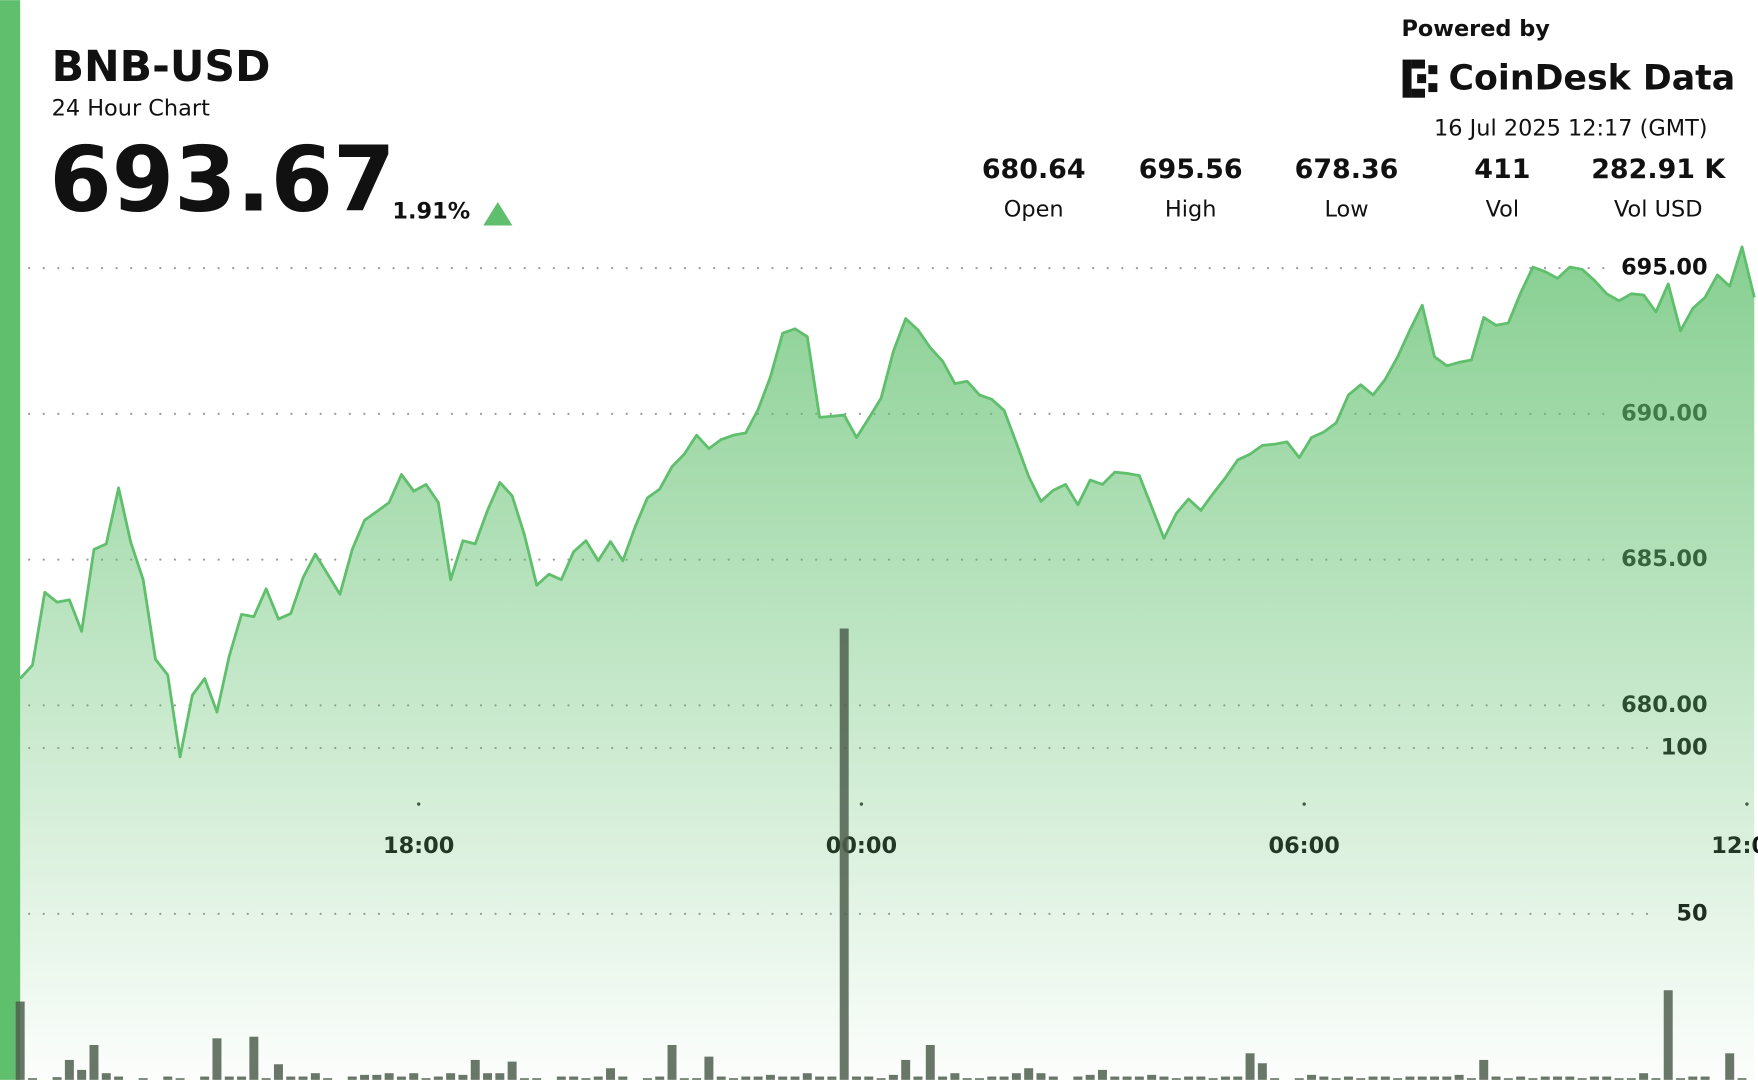 The image size is (1758, 1080). What do you see at coordinates (1502, 169) in the screenshot?
I see `stat-value: 411` at bounding box center [1502, 169].